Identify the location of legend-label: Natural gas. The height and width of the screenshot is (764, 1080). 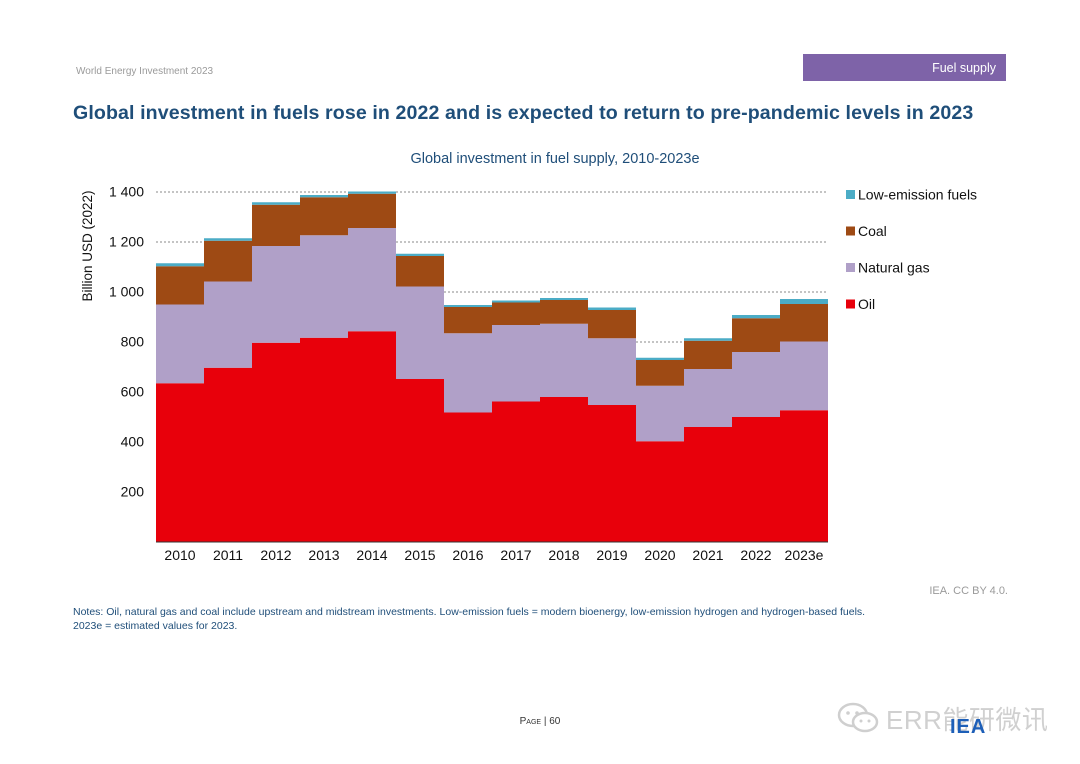
(894, 268).